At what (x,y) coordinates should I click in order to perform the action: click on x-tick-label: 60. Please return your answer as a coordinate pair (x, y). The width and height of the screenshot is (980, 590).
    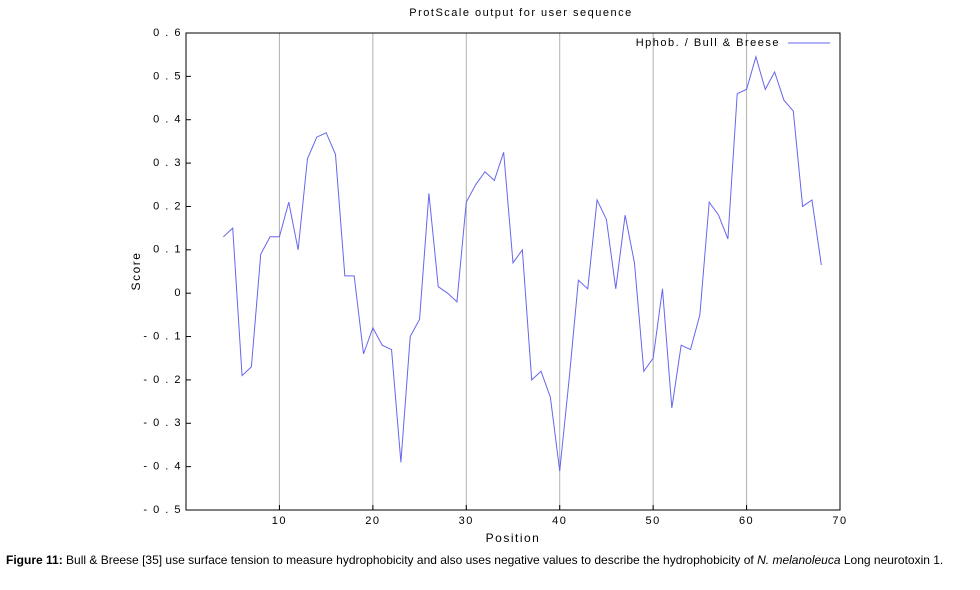
    Looking at the image, I should click on (746, 521).